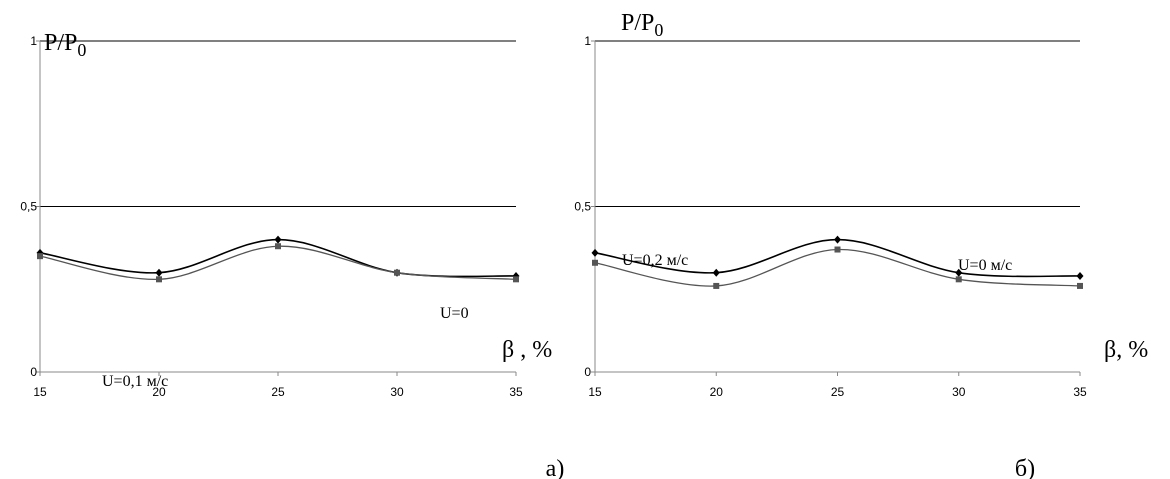 This screenshot has height=479, width=1170. I want to click on series-label: U=0,1 м/с, so click(135, 381).